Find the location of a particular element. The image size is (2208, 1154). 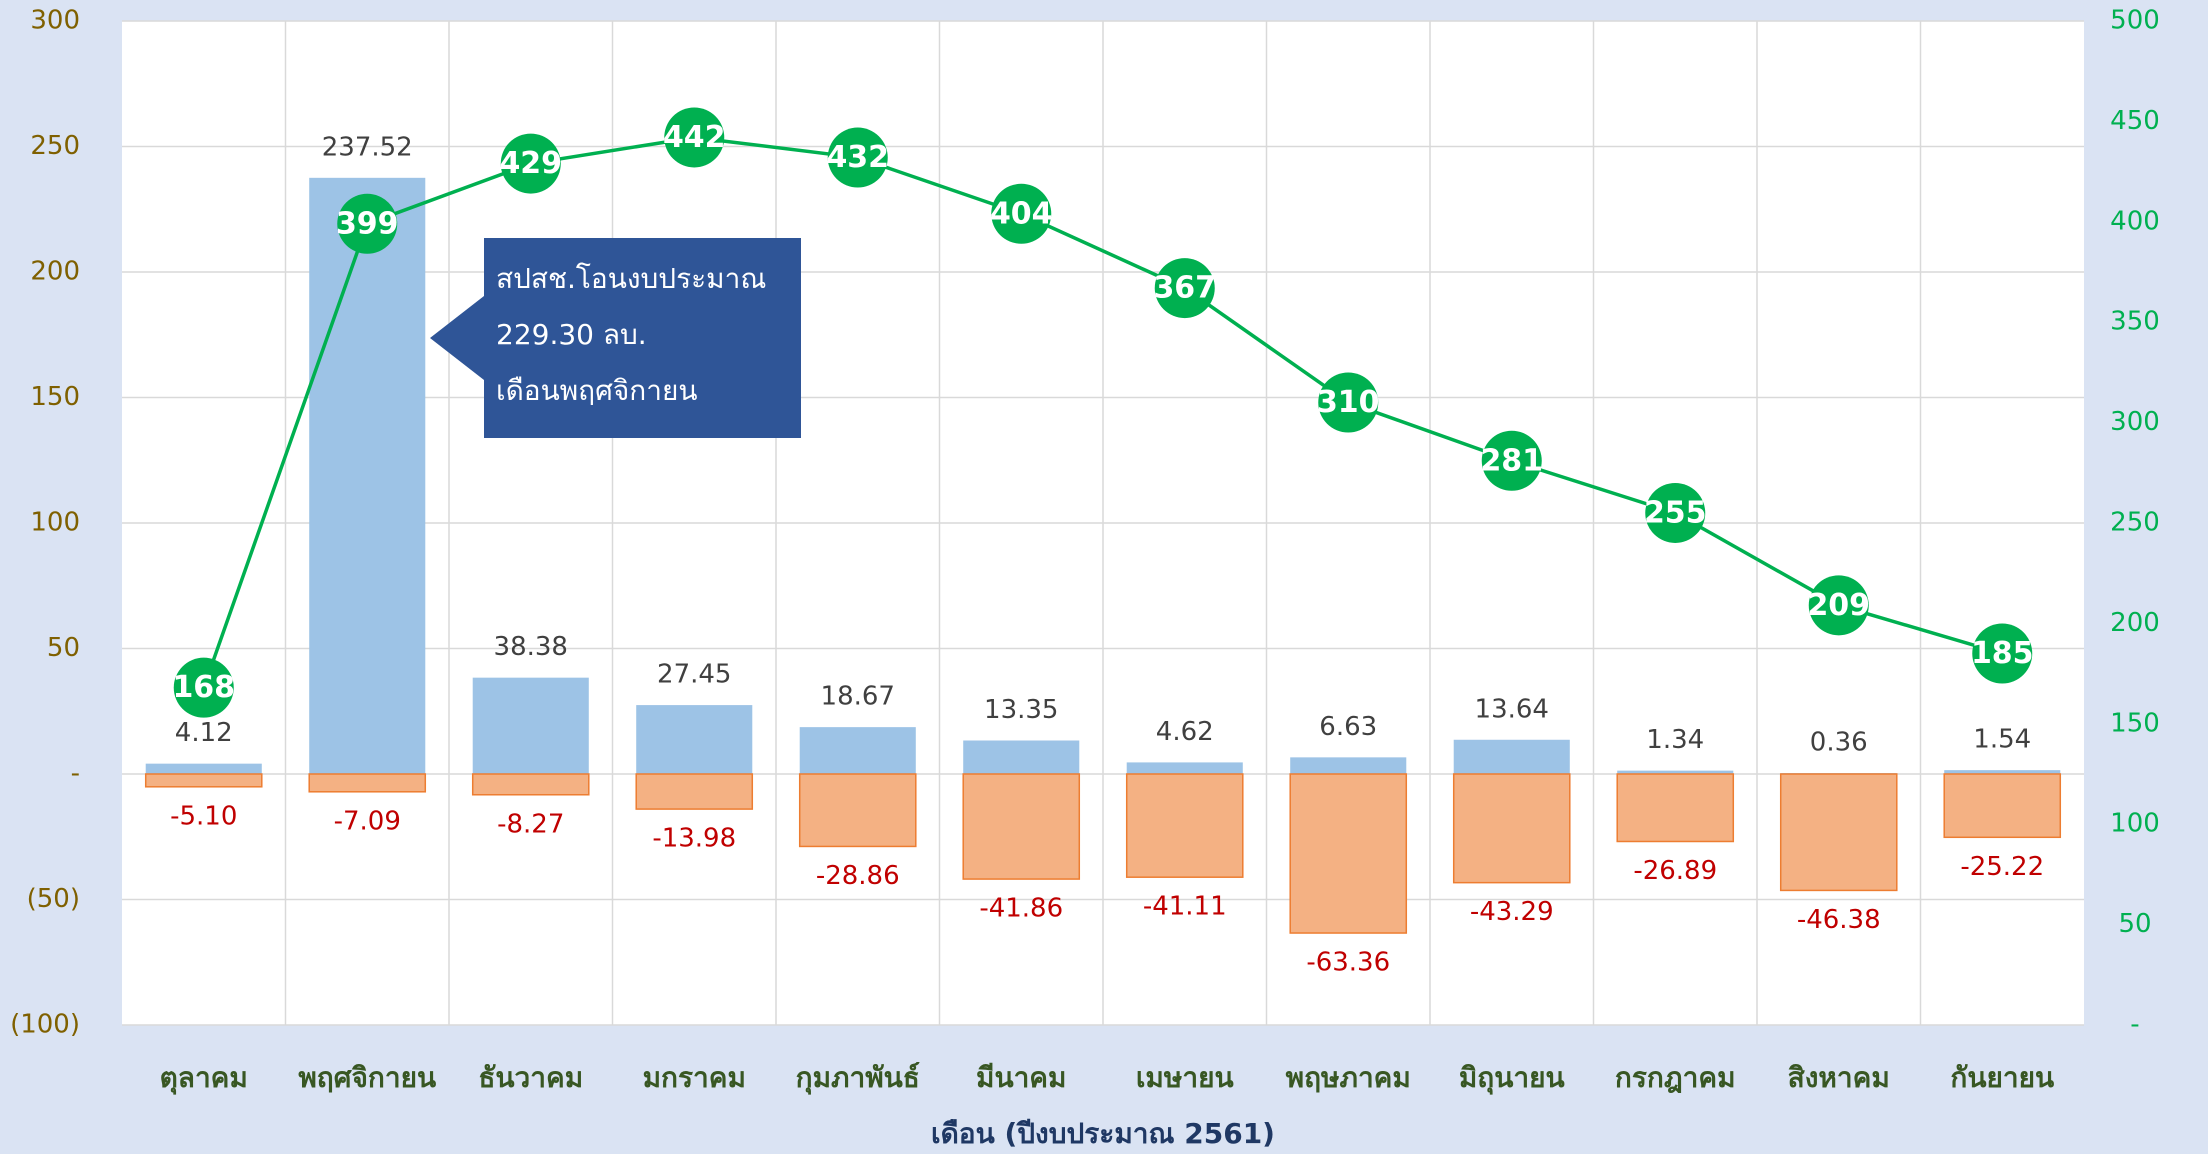

data-label: 237.52 is located at coordinates (367, 147).